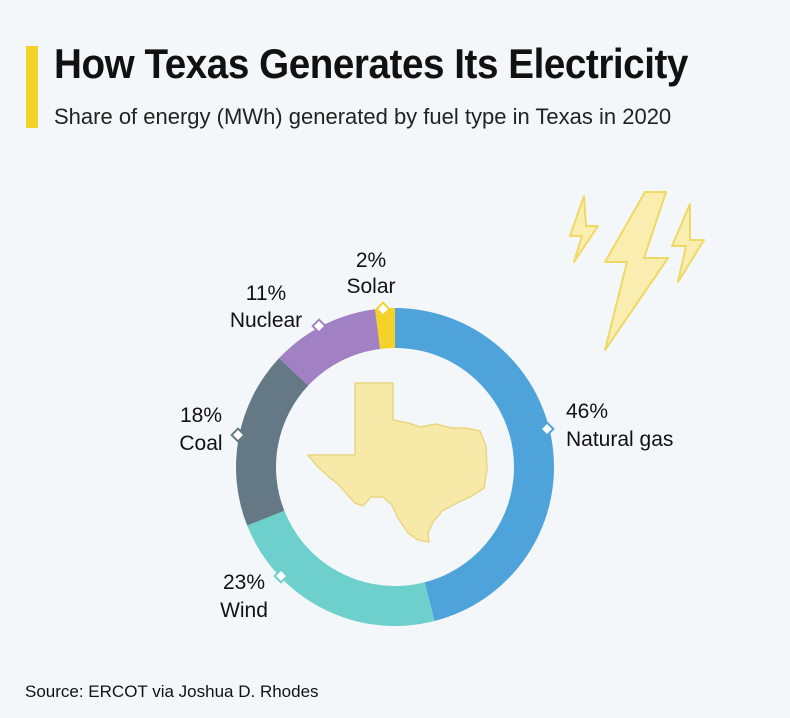  What do you see at coordinates (200, 443) in the screenshot?
I see `name-label-coal: Coal` at bounding box center [200, 443].